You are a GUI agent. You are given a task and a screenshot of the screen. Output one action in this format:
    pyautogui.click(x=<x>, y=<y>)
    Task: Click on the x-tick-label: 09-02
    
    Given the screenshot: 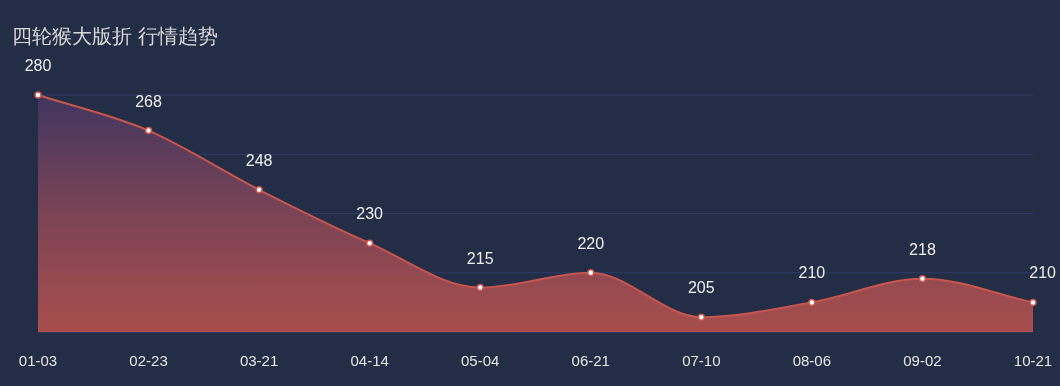 What is the action you would take?
    pyautogui.click(x=922, y=360)
    